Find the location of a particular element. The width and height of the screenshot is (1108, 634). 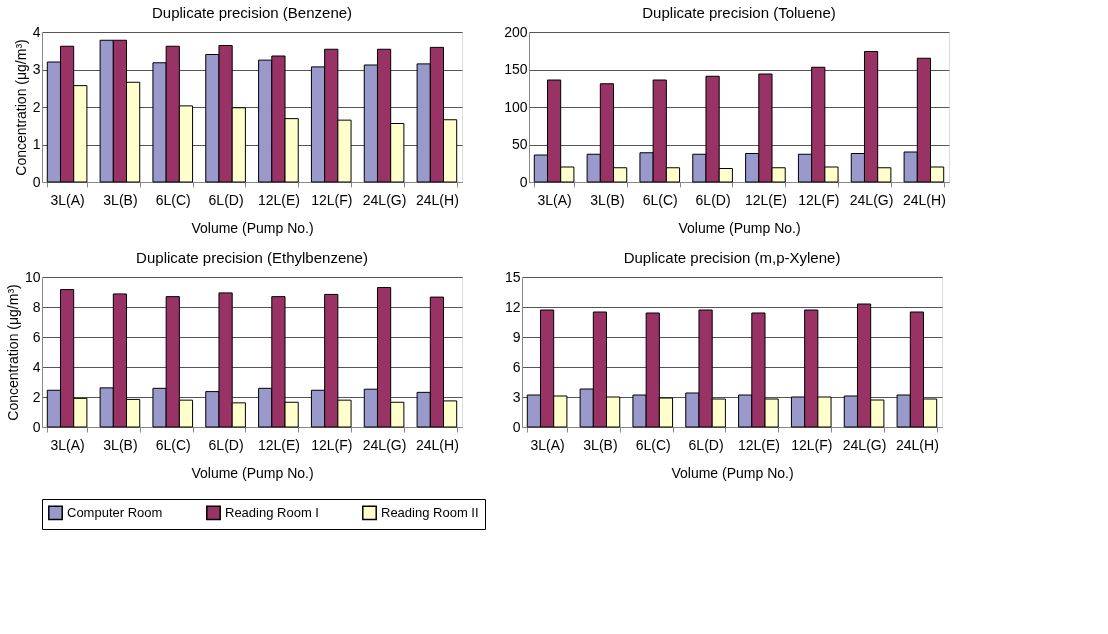

legend-label: Reading Room I is located at coordinates (272, 512).